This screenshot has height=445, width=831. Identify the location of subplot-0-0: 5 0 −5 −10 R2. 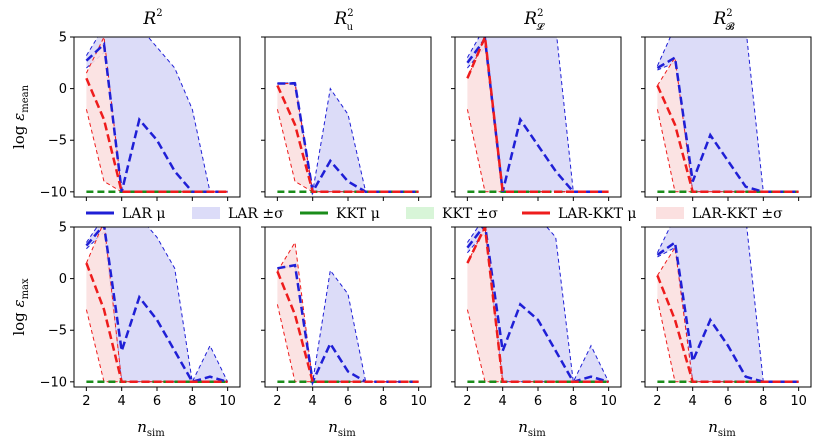
(140, 104).